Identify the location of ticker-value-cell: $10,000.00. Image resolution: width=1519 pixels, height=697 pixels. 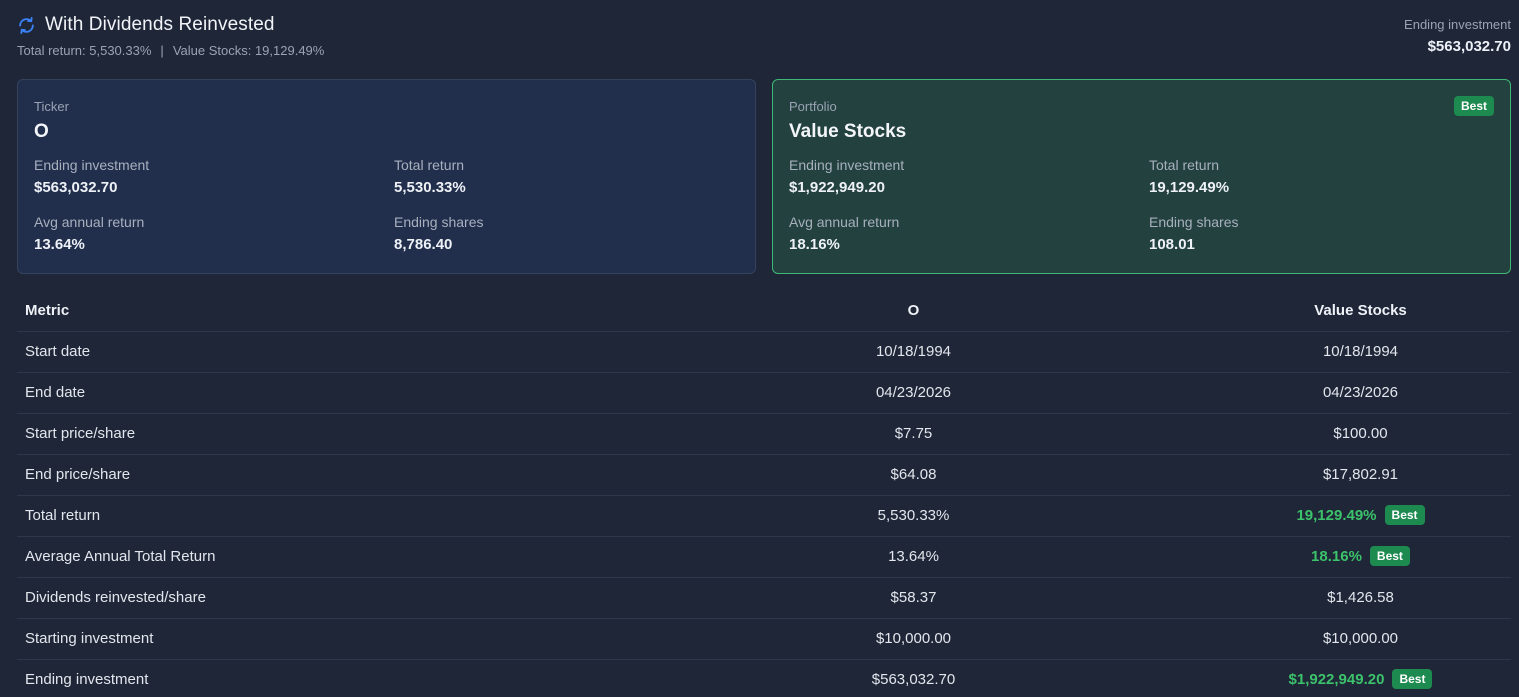
(913, 639).